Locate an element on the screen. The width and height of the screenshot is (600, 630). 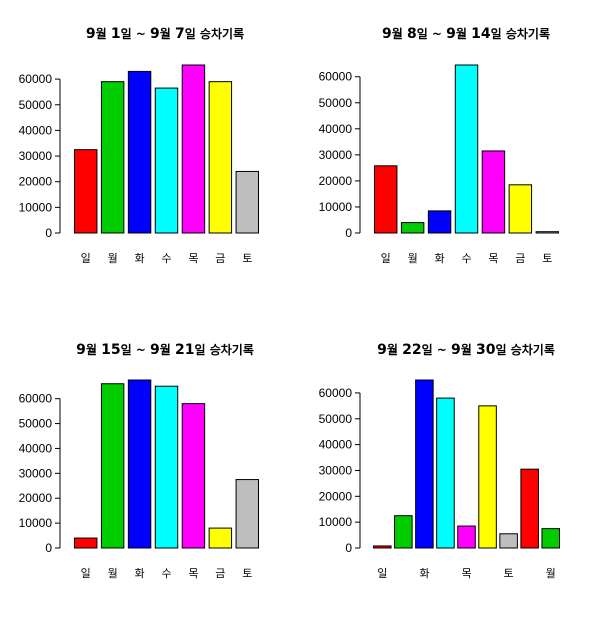
chart-title: 9월 8일 ~ 9월 14일 승차기록 is located at coordinates (466, 34).